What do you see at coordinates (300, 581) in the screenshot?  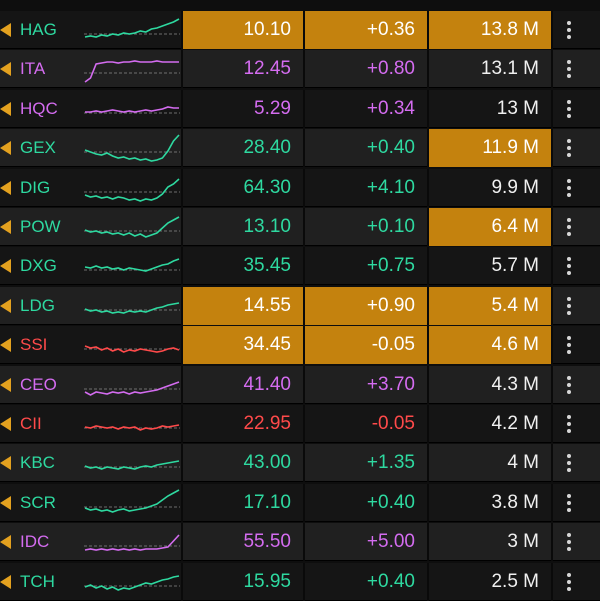 I see `table-row: TCH 15.95 +0.40 2.5 M` at bounding box center [300, 581].